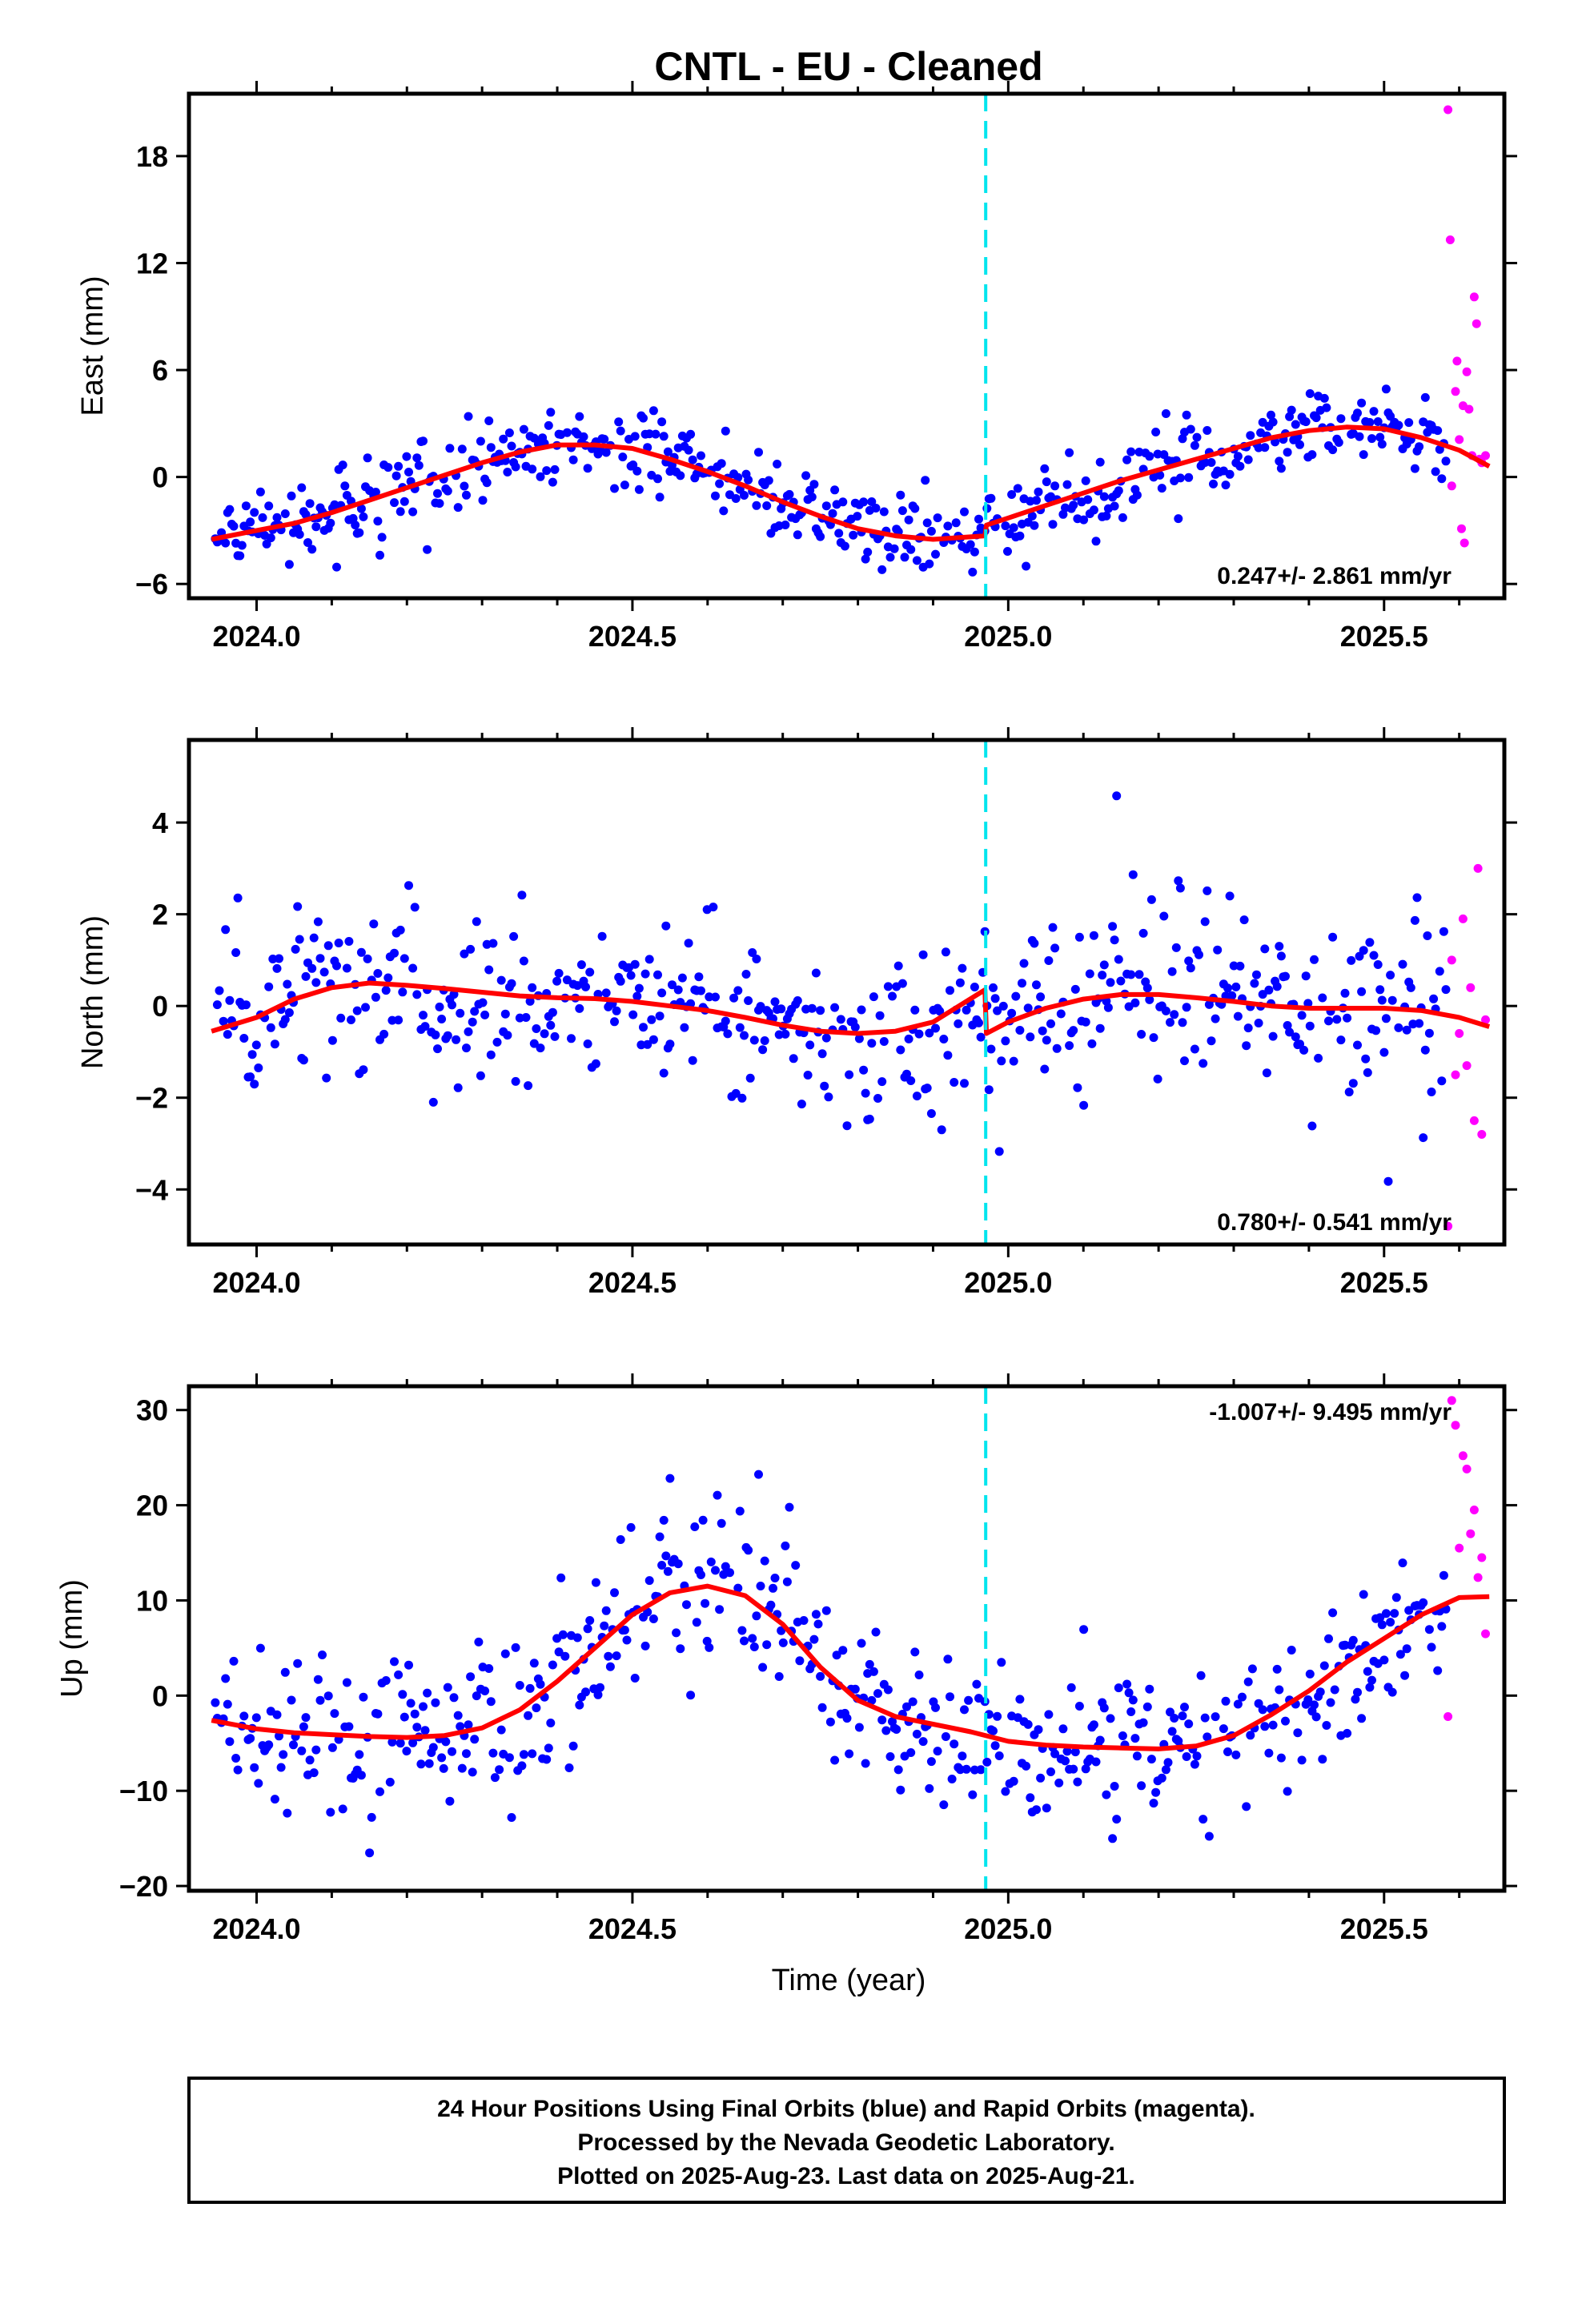 The height and width of the screenshot is (2324, 1582). I want to click on up-x-tick-label: 2024.5, so click(632, 1929).